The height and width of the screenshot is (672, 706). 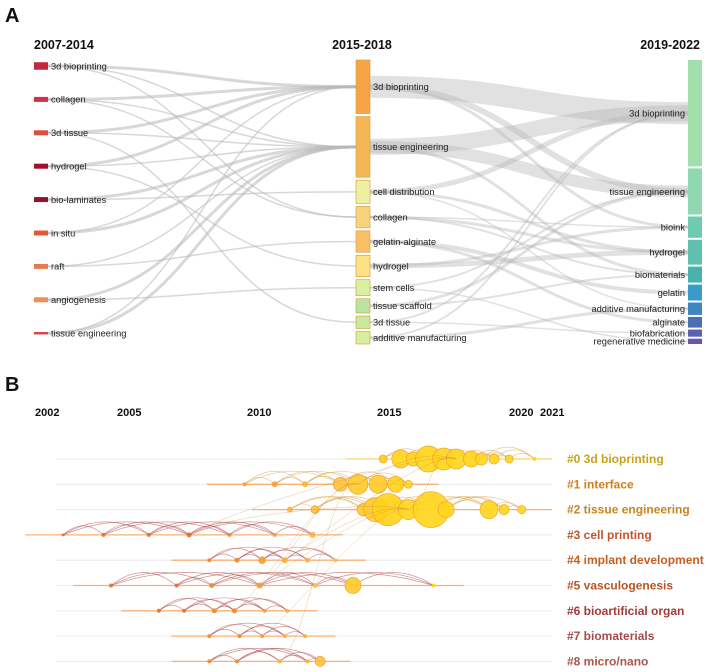 What do you see at coordinates (402, 306) in the screenshot?
I see `node-2015-label-7: tissue scaffold` at bounding box center [402, 306].